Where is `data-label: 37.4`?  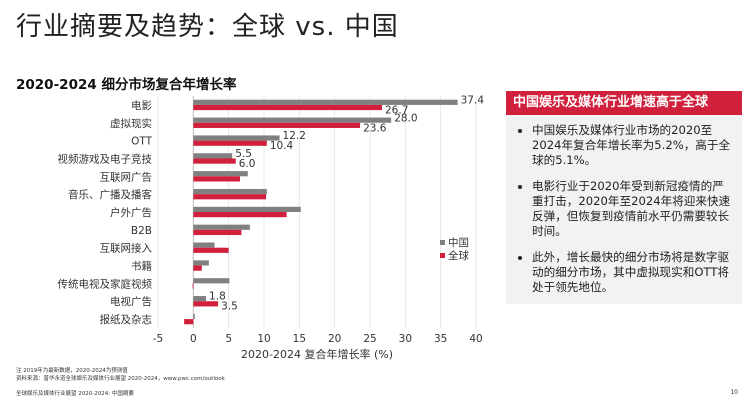 data-label: 37.4 is located at coordinates (473, 100).